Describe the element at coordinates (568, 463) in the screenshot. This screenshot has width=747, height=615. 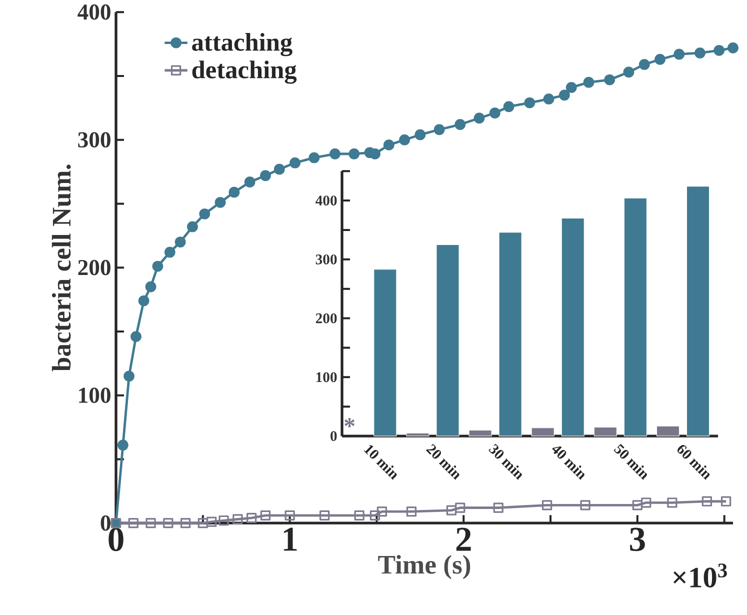
I see `x-tick-label: 40 min` at that location.